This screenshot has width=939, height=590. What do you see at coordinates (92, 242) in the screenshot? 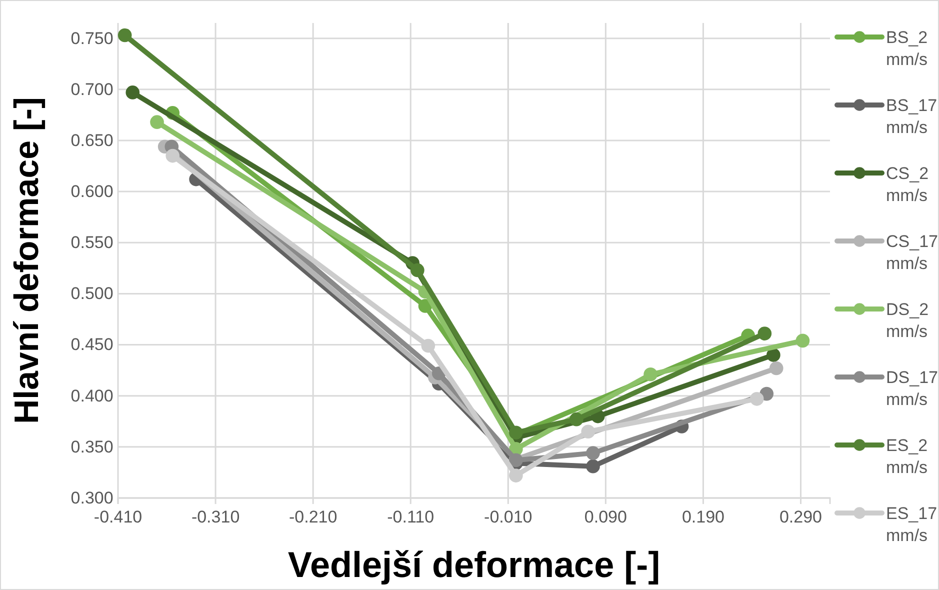
I see `y-tick-label: 0.550` at bounding box center [92, 242].